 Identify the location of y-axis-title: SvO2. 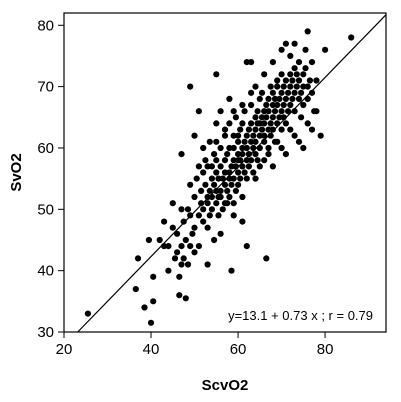
(16, 172).